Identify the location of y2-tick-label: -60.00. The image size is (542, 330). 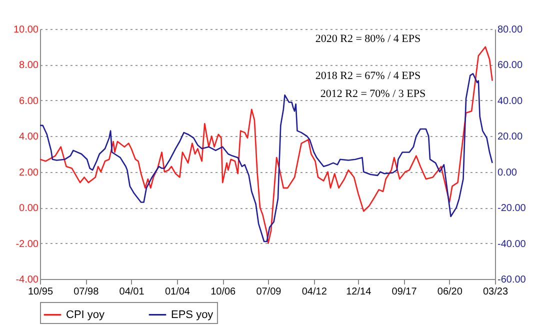
(512, 280).